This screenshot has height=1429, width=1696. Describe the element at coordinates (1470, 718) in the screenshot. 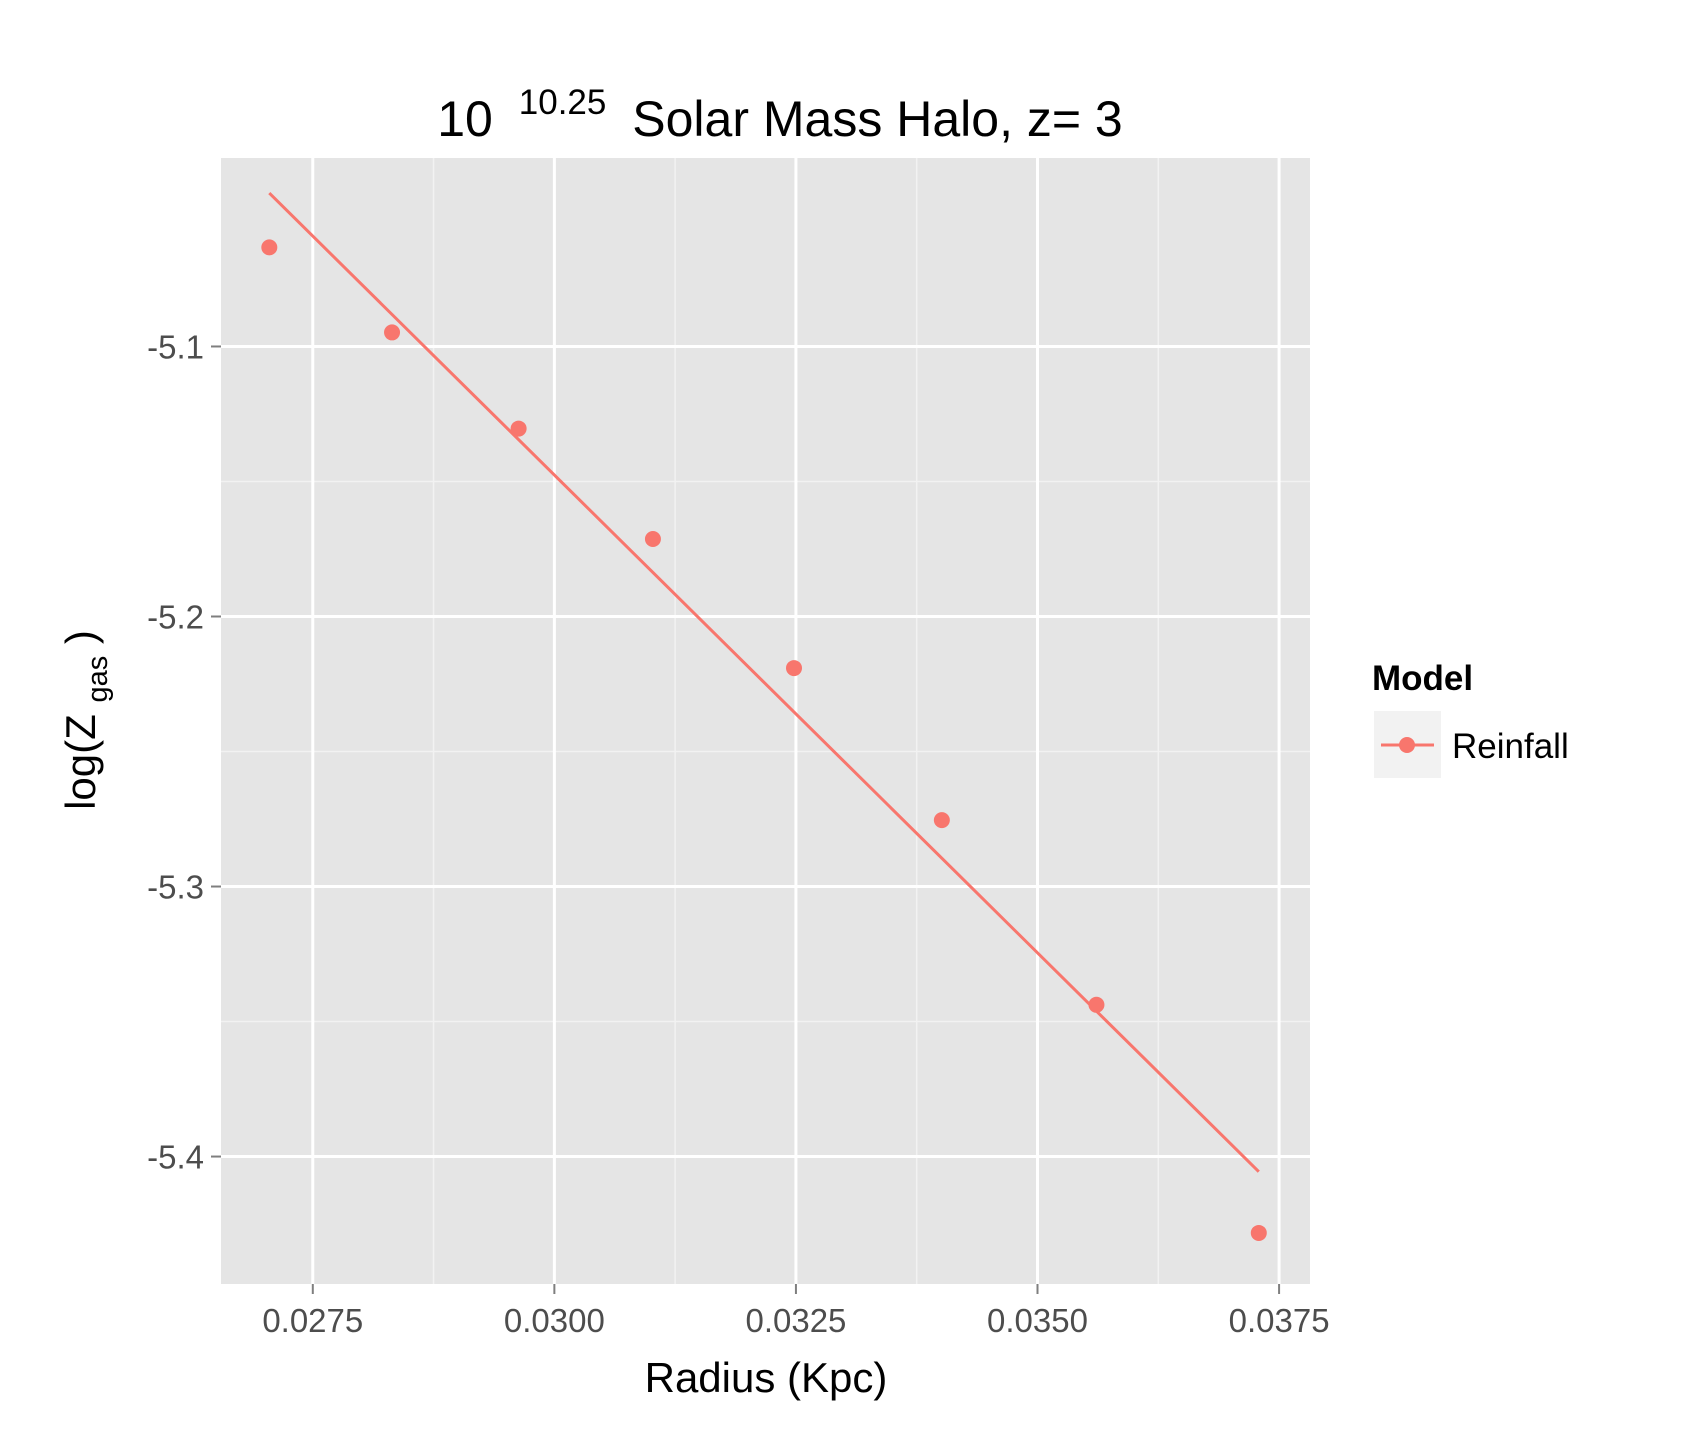

I see `legend: Model Reinfall` at that location.